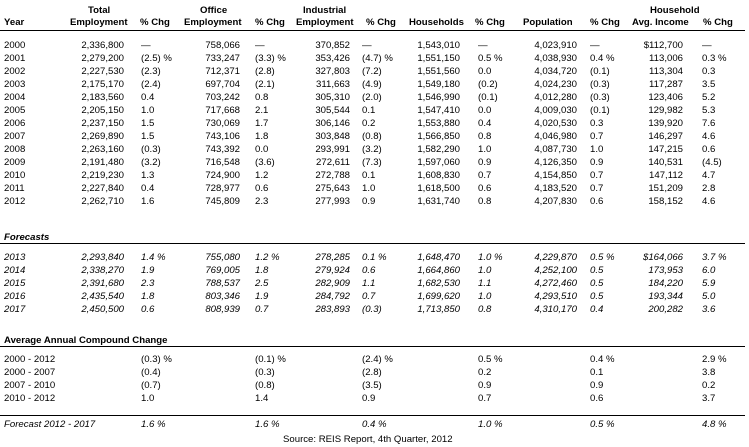 The height and width of the screenshot is (447, 749). Describe the element at coordinates (148, 201) in the screenshot. I see `cell-total-chg: 1.6` at that location.